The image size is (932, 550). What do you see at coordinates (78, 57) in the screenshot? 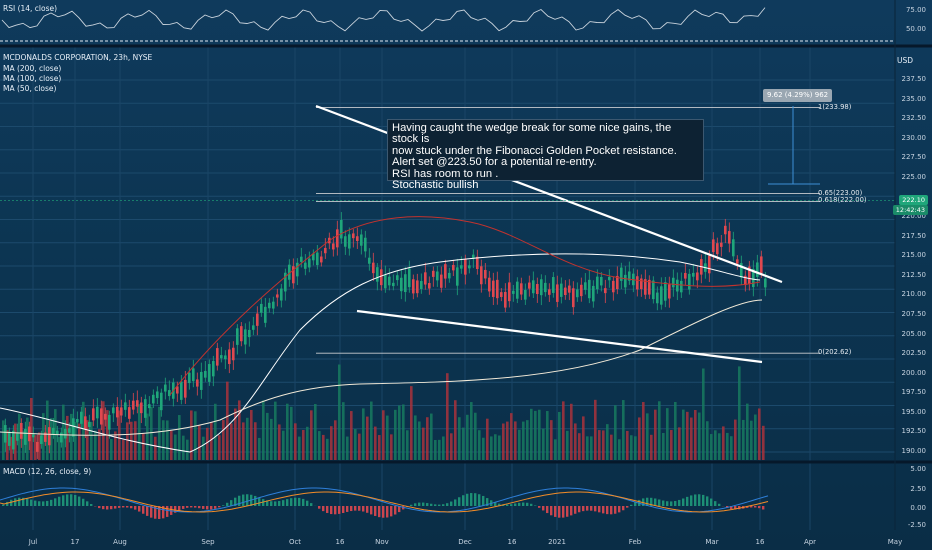
I see `symbol-label: MCDONALDS CORPORATION, 23h, NYSE` at bounding box center [78, 57].